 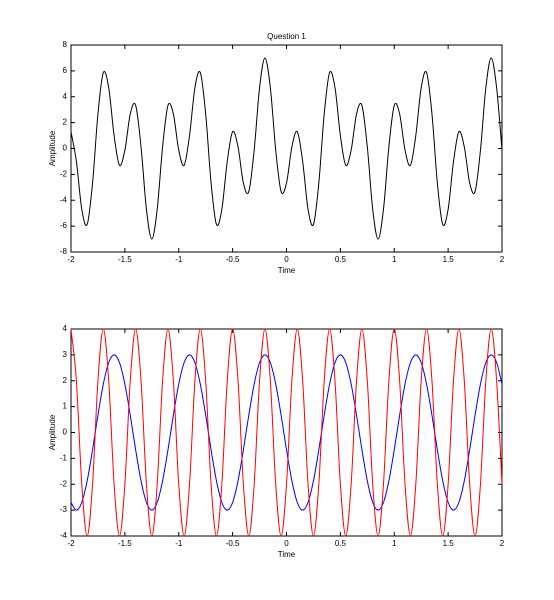 I want to click on y-tick-label: 6, so click(x=65, y=70).